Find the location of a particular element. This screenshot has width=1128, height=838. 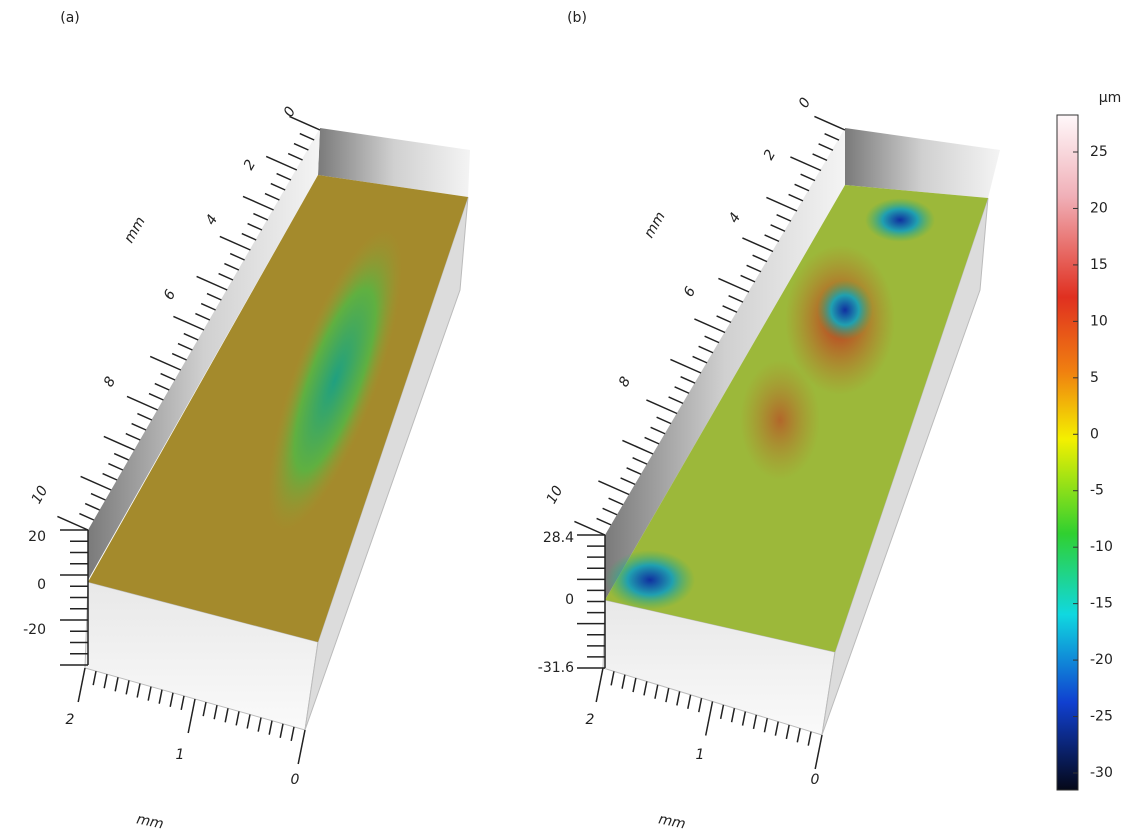

colorbar-tick-label: 20 is located at coordinates (1099, 208).